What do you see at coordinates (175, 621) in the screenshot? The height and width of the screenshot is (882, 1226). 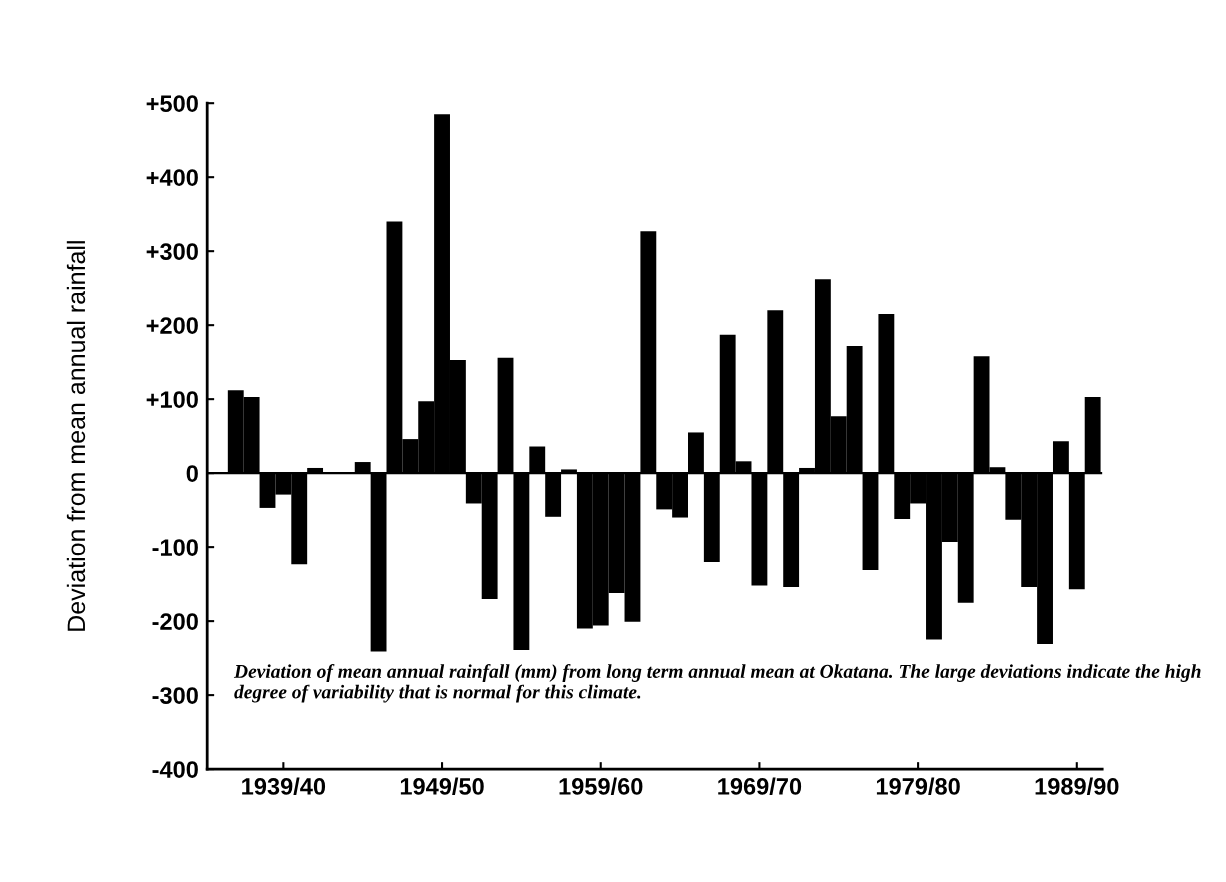 I see `y-tick-label: -200` at bounding box center [175, 621].